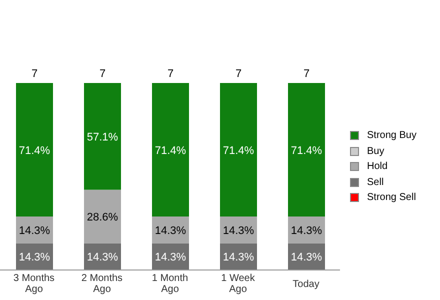 The image size is (440, 300). Describe the element at coordinates (238, 284) in the screenshot. I see `x-tick-label: 1 Week Ago` at that location.